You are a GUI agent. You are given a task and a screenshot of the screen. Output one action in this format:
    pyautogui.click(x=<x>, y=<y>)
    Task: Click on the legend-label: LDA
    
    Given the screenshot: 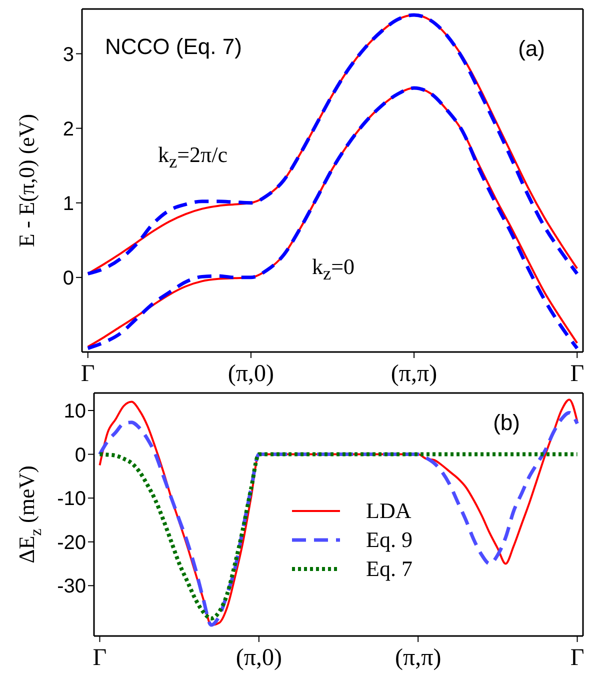 What is the action you would take?
    pyautogui.click(x=389, y=511)
    